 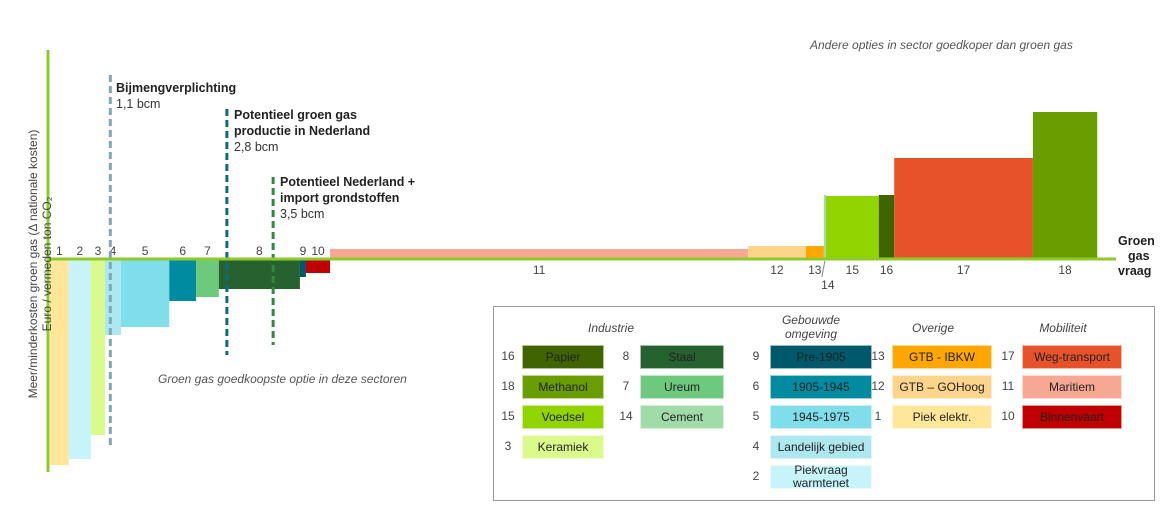 I want to click on legend-item-number: 15, so click(x=508, y=416).